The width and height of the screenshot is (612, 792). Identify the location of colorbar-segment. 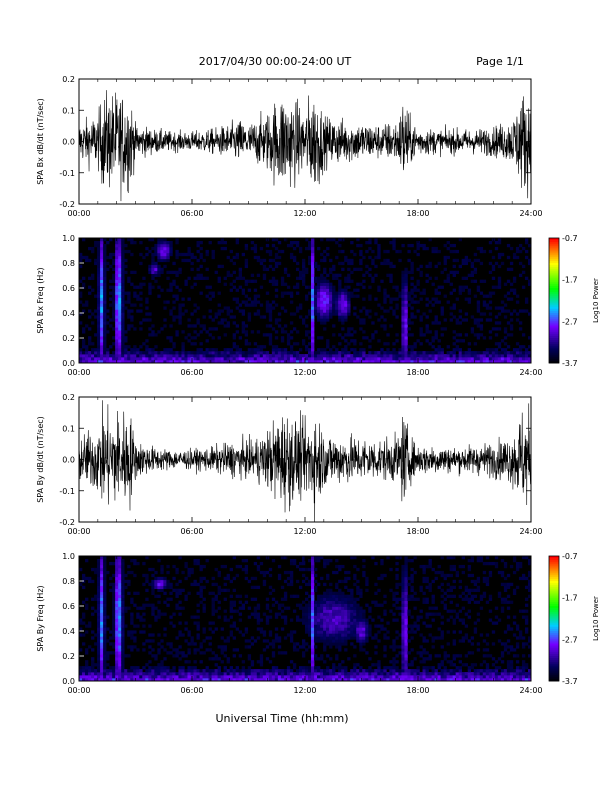
(554, 314).